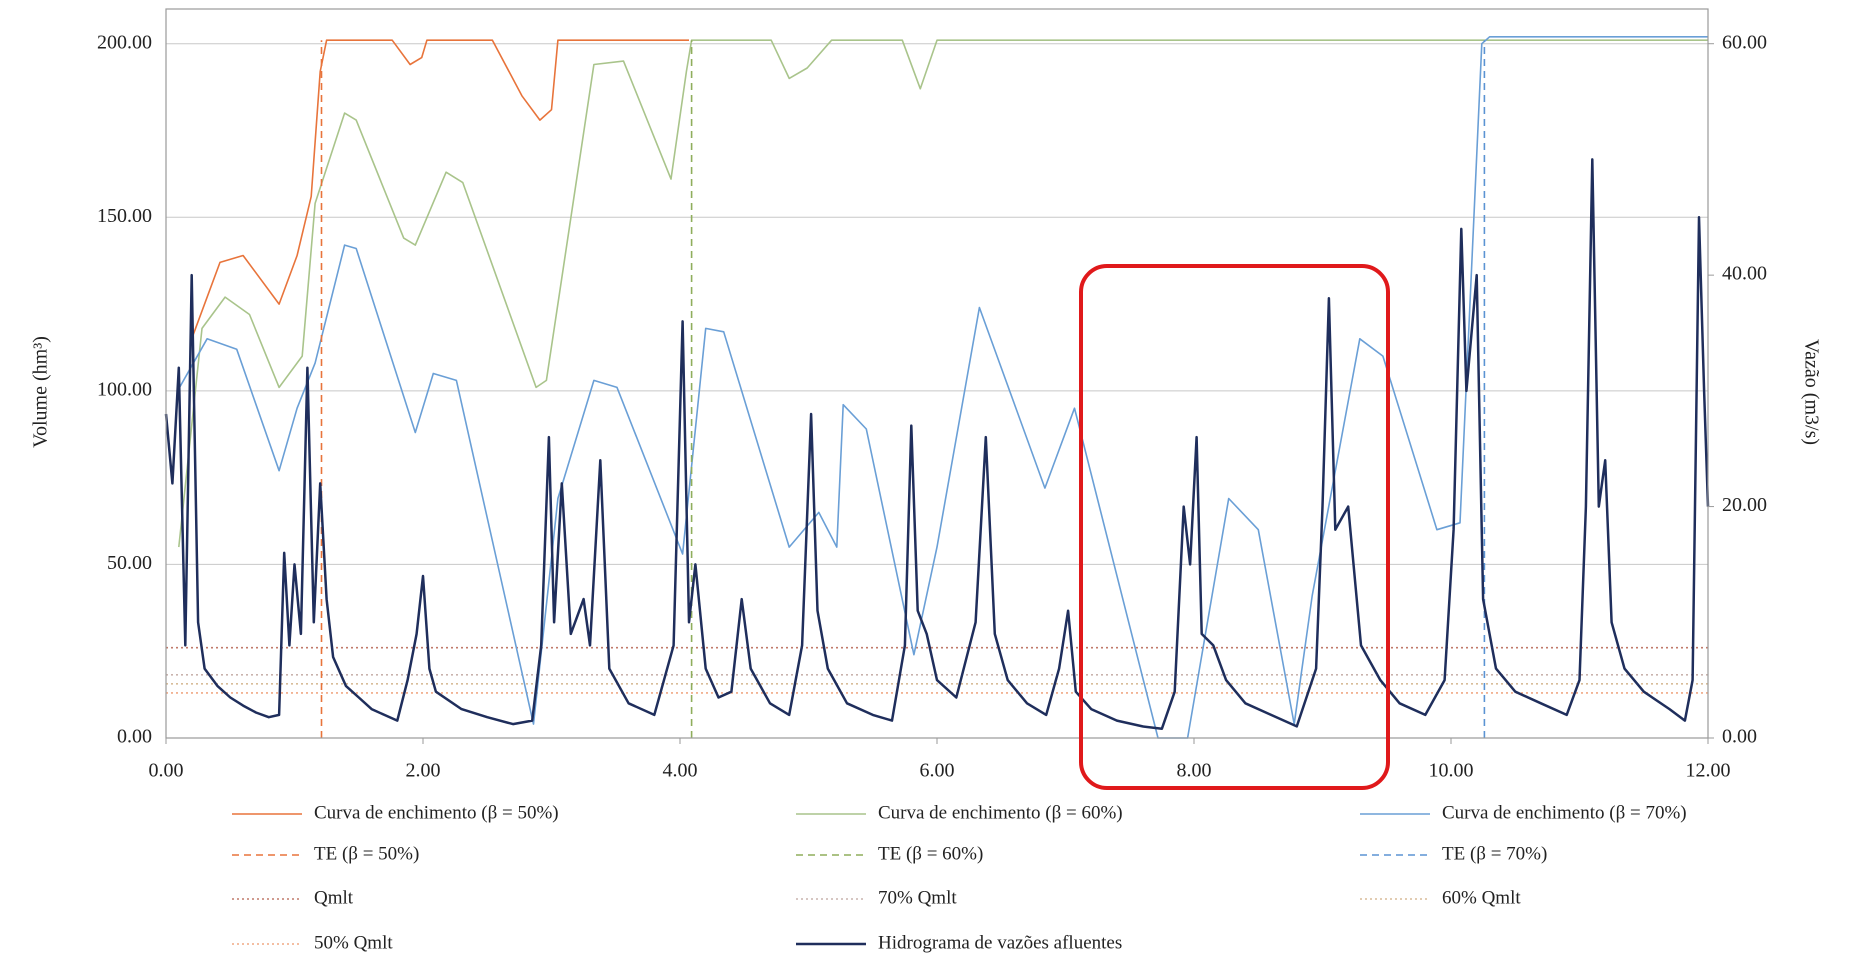 The height and width of the screenshot is (959, 1863). Describe the element at coordinates (353, 942) in the screenshot. I see `legend-label: 50% Qmlt` at that location.